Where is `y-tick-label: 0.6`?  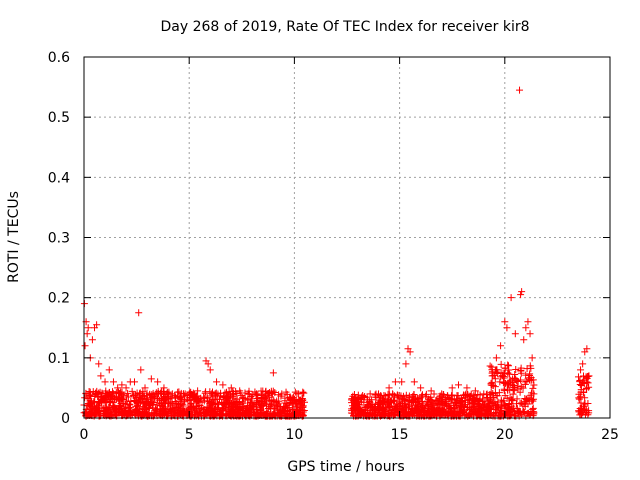 y-tick-label: 0.6 is located at coordinates (59, 58).